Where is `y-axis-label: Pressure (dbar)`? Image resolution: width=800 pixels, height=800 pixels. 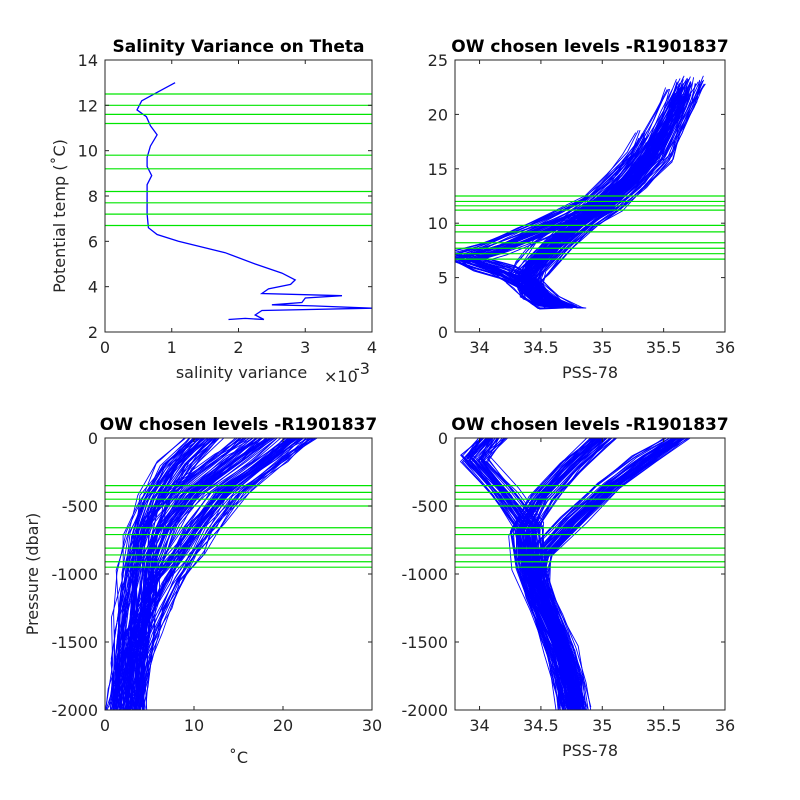 y-axis-label: Pressure (dbar) is located at coordinates (32, 574).